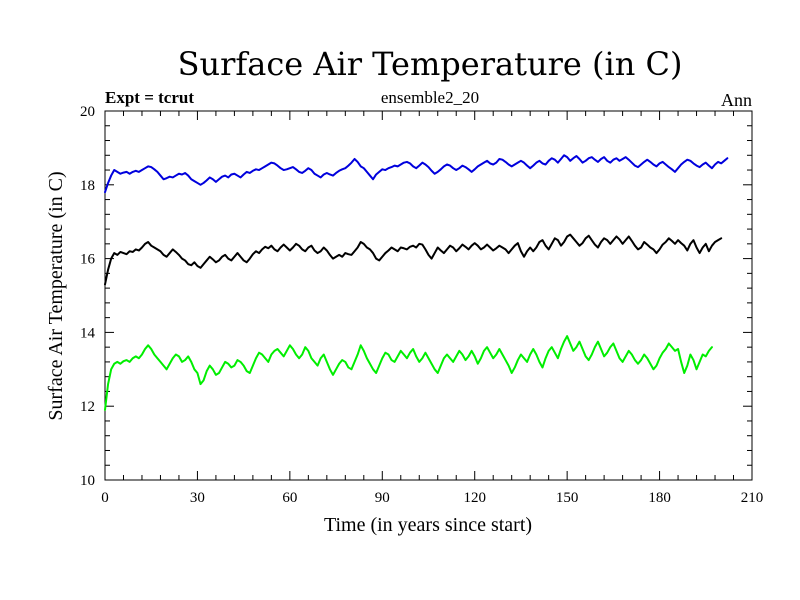  I want to click on x-tick-label: 150, so click(567, 498).